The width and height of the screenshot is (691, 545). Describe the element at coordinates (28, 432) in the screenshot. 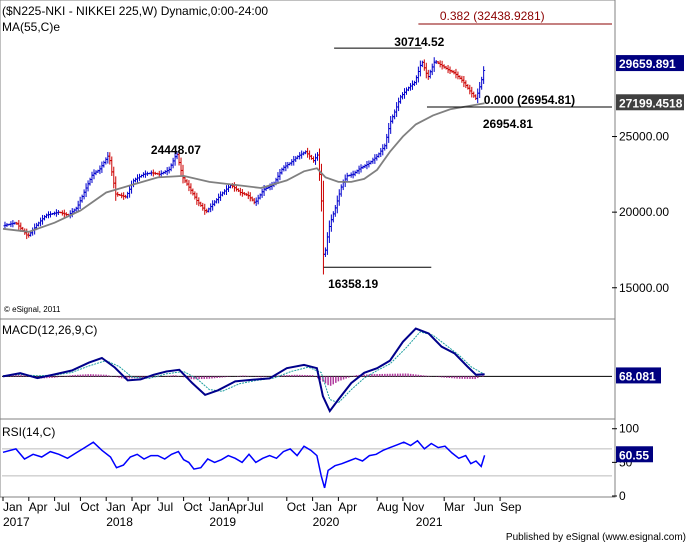

I see `rsi-panel-title: RSI(14,C)` at that location.